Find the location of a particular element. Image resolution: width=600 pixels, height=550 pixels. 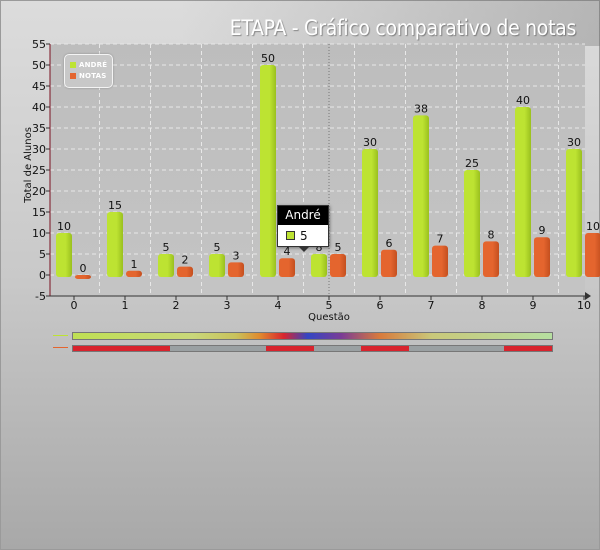

tooltip-value: 5 is located at coordinates (304, 235).